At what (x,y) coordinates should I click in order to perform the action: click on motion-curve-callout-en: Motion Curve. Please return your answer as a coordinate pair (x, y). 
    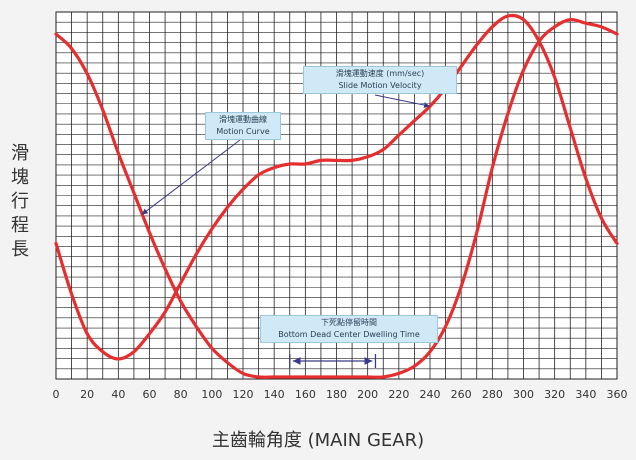
    Looking at the image, I should click on (243, 131).